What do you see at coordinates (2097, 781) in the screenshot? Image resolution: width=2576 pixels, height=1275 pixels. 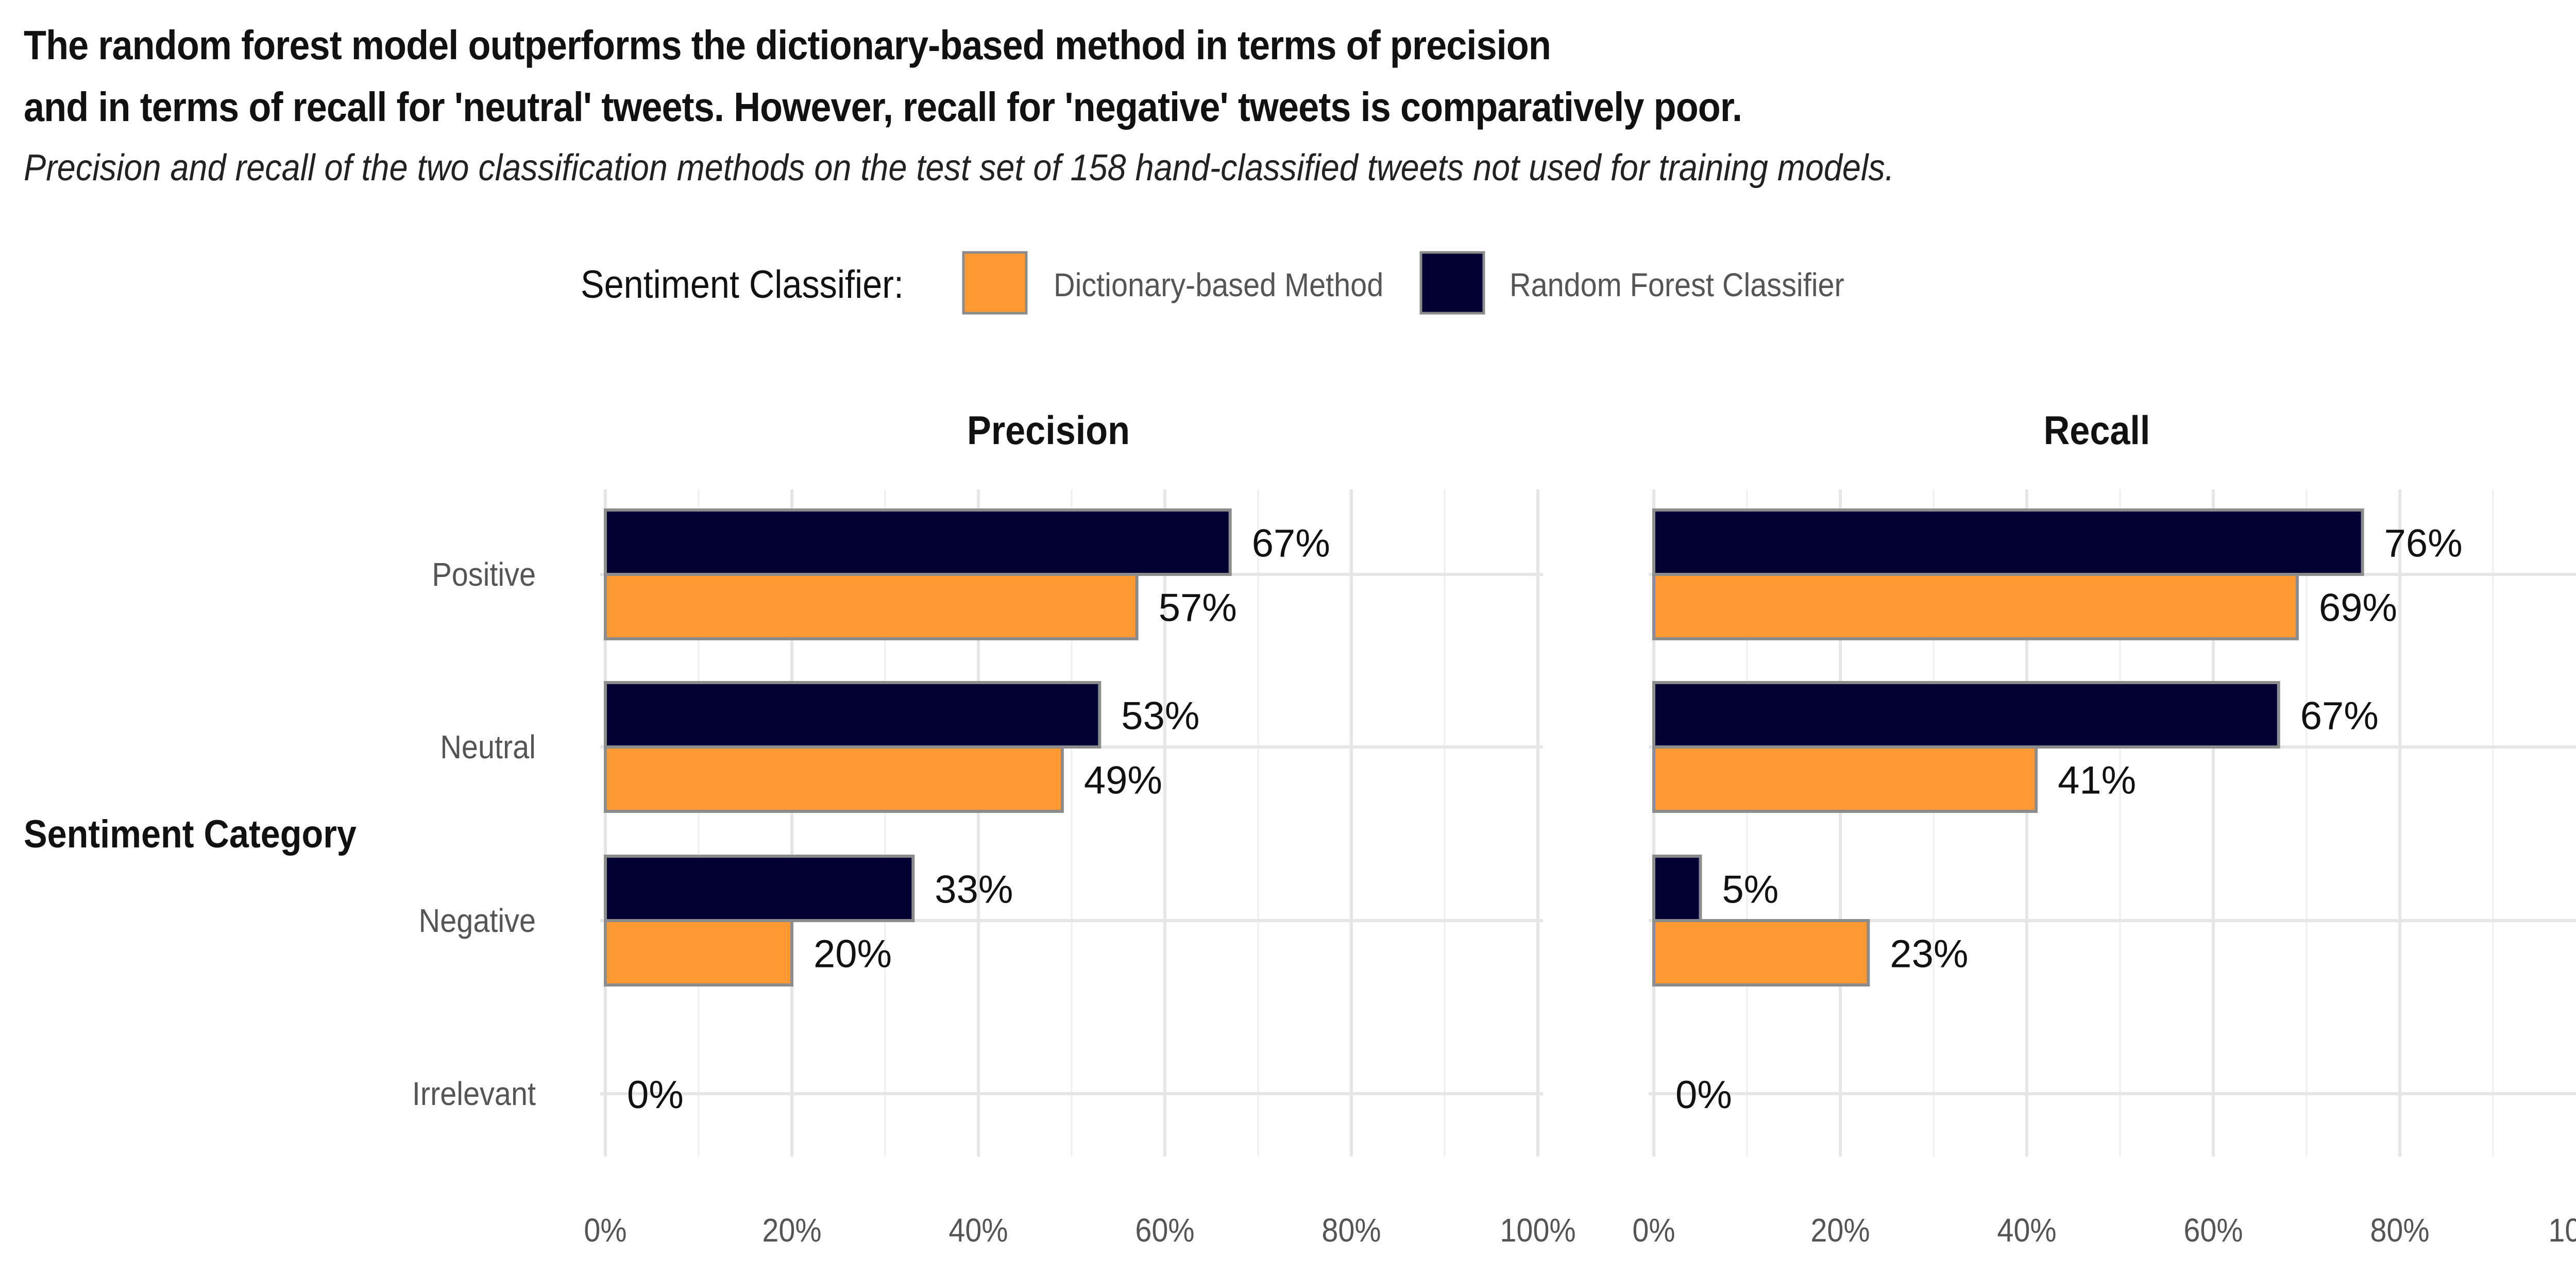 I see `recall-data-label-dictionary-based-method-neutral: 41%` at bounding box center [2097, 781].